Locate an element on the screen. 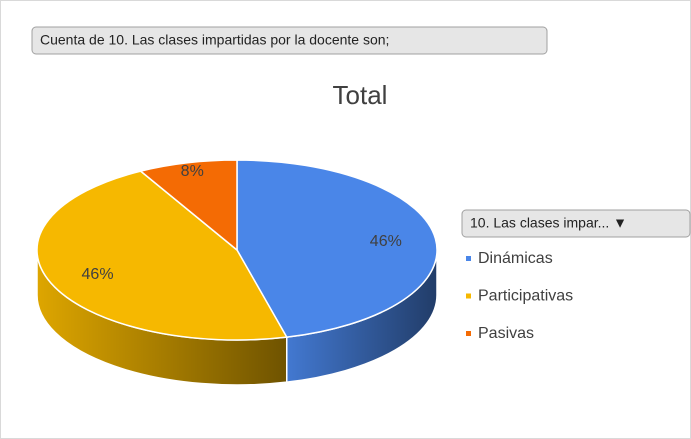 The width and height of the screenshot is (691, 439). legend-label: Dinámicas is located at coordinates (515, 258).